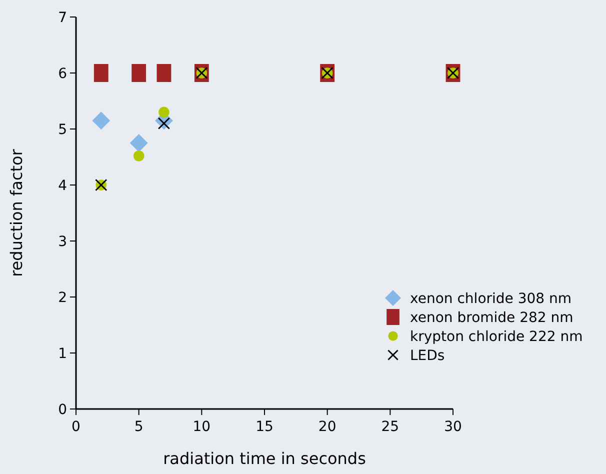 The height and width of the screenshot is (474, 606). I want to click on legend-label: krypton chloride 222 nm, so click(496, 336).